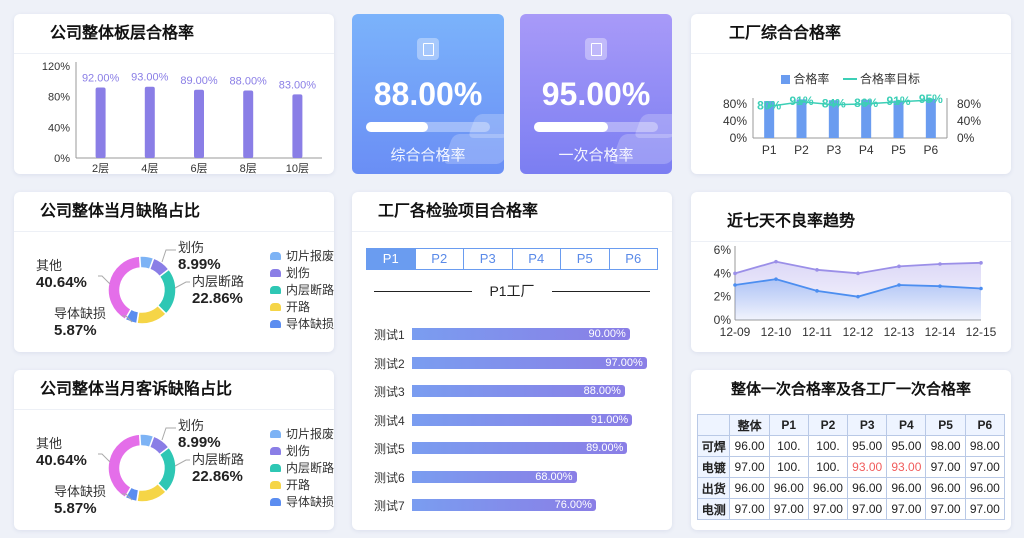 The width and height of the screenshot is (1024, 538). I want to click on donut-slice, so click(124, 288).